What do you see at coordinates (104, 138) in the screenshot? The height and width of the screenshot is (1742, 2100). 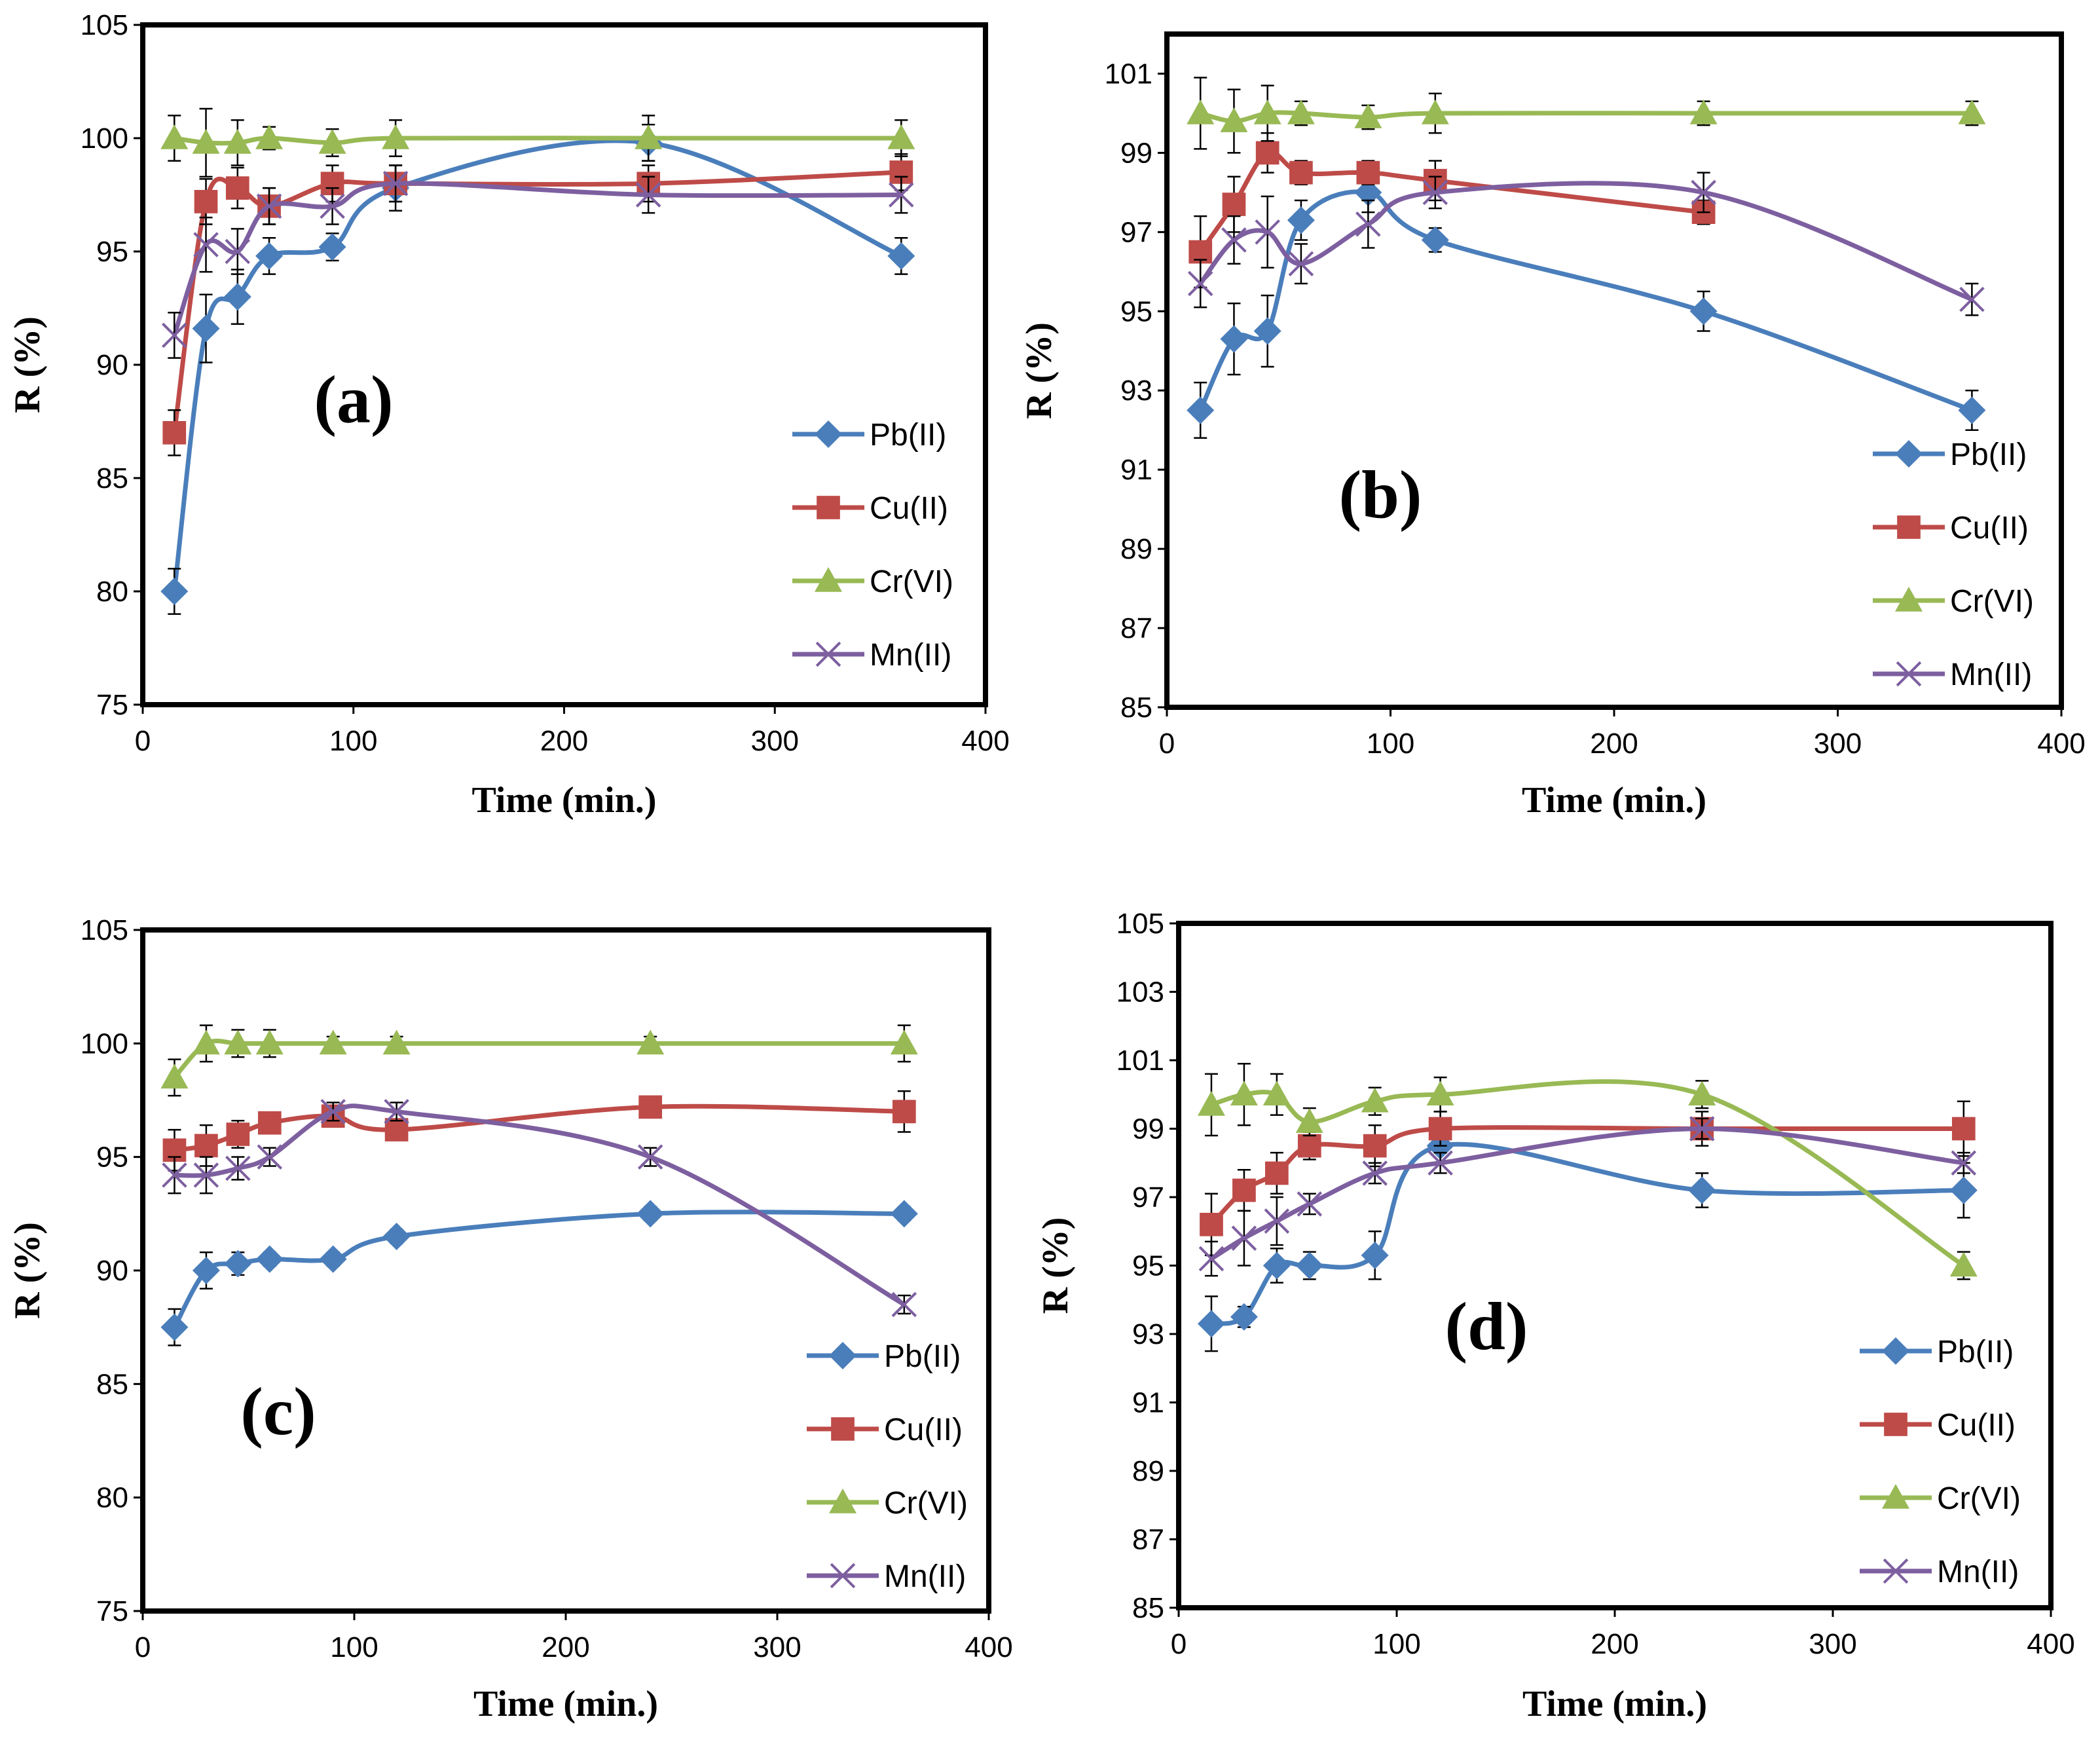 I see `y-tick-label: 100` at bounding box center [104, 138].